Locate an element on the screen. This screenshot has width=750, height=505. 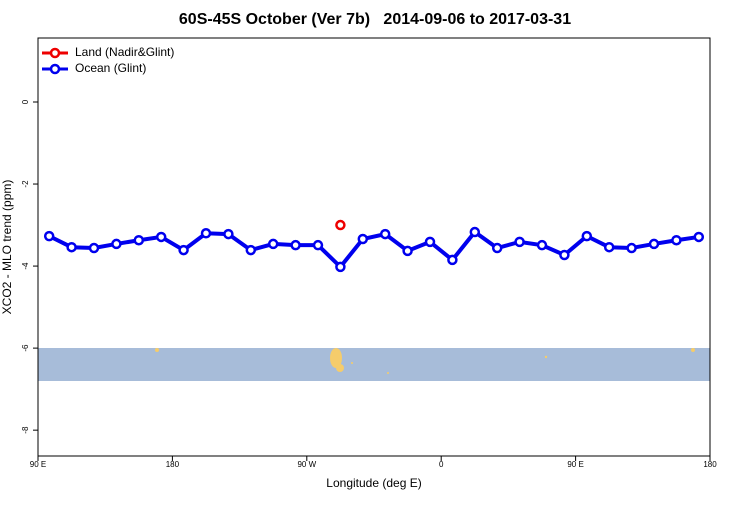
y-tick-label: -6 is located at coordinates (25, 348).